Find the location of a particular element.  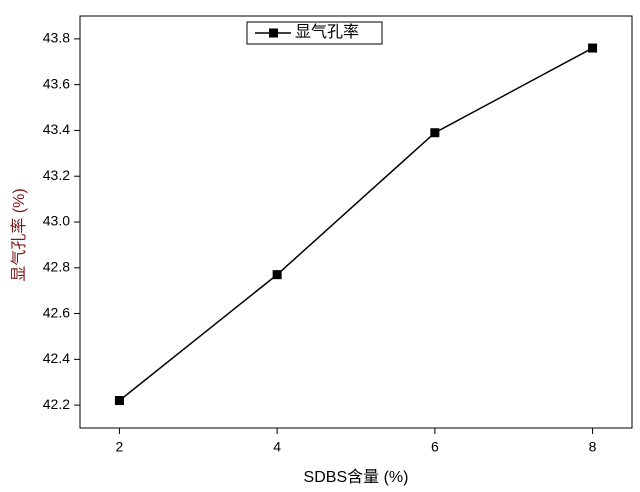

y-tick-label: 42.4 is located at coordinates (56, 358).